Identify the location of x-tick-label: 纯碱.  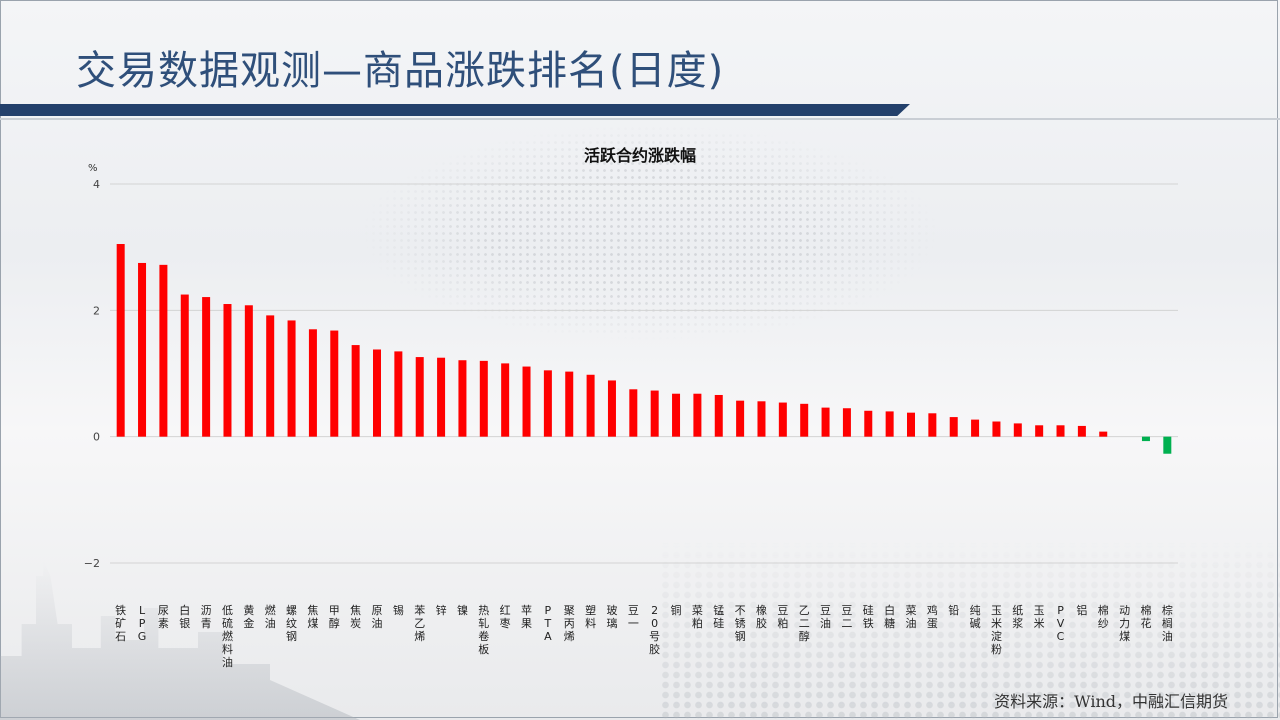
(975, 617).